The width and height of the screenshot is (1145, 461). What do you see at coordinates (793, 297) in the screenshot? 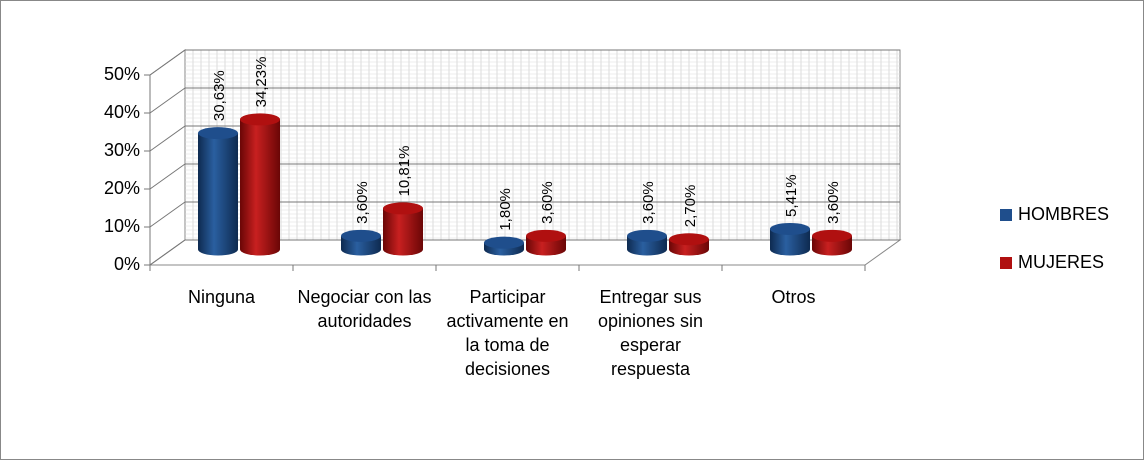
I see `x-tick-label: Otros` at bounding box center [793, 297].